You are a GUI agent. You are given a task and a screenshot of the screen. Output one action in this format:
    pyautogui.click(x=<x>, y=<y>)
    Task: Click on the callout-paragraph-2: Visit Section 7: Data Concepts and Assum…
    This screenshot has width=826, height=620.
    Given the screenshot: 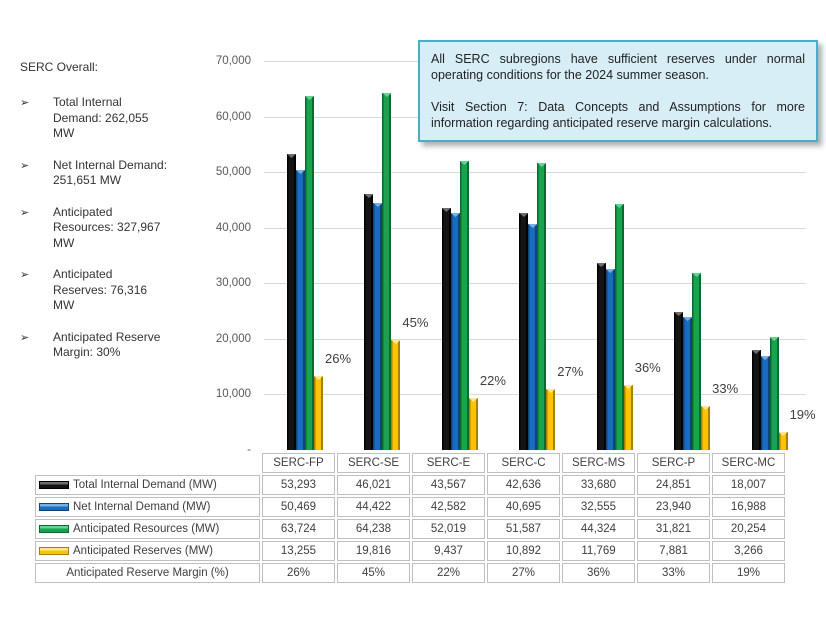 What is the action you would take?
    pyautogui.click(x=618, y=115)
    